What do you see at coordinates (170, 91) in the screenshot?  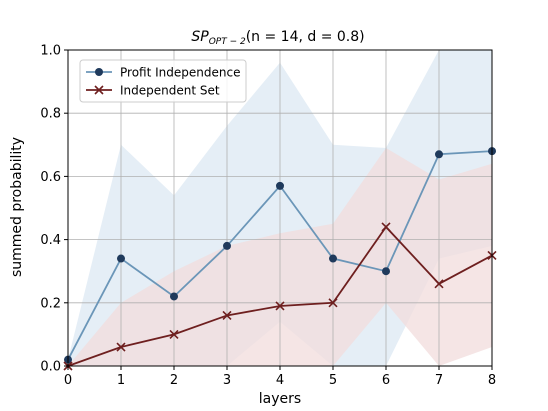 I see `legend-label: Independent Set` at bounding box center [170, 91].